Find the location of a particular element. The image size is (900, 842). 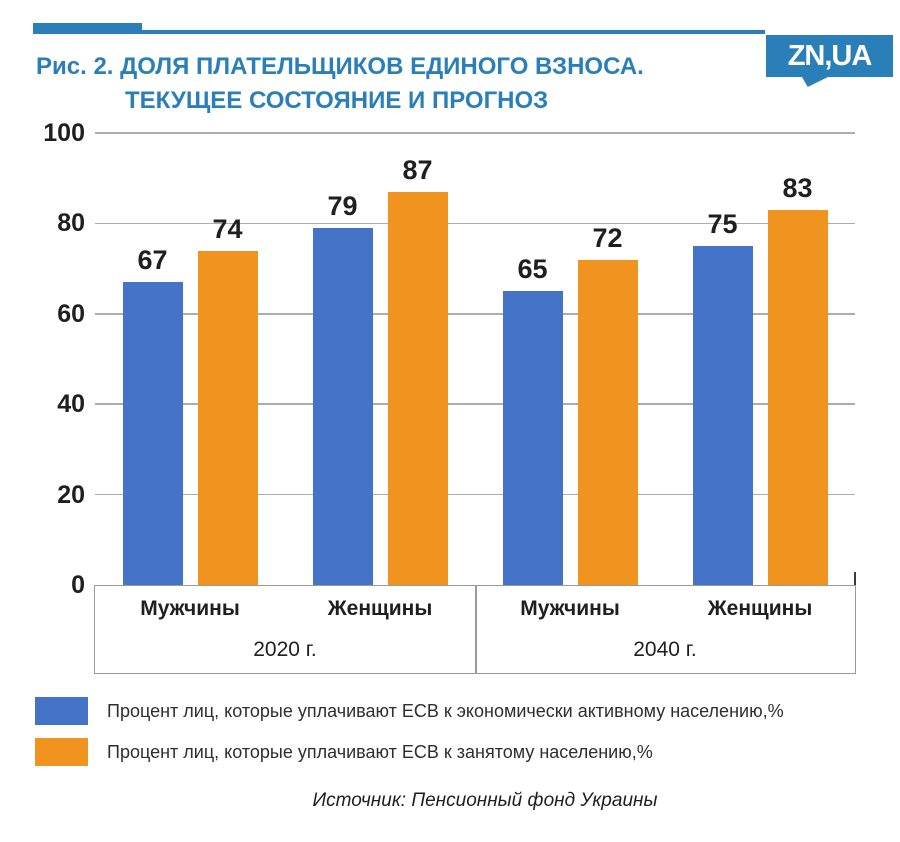

bar-series2-group4 is located at coordinates (797, 397).